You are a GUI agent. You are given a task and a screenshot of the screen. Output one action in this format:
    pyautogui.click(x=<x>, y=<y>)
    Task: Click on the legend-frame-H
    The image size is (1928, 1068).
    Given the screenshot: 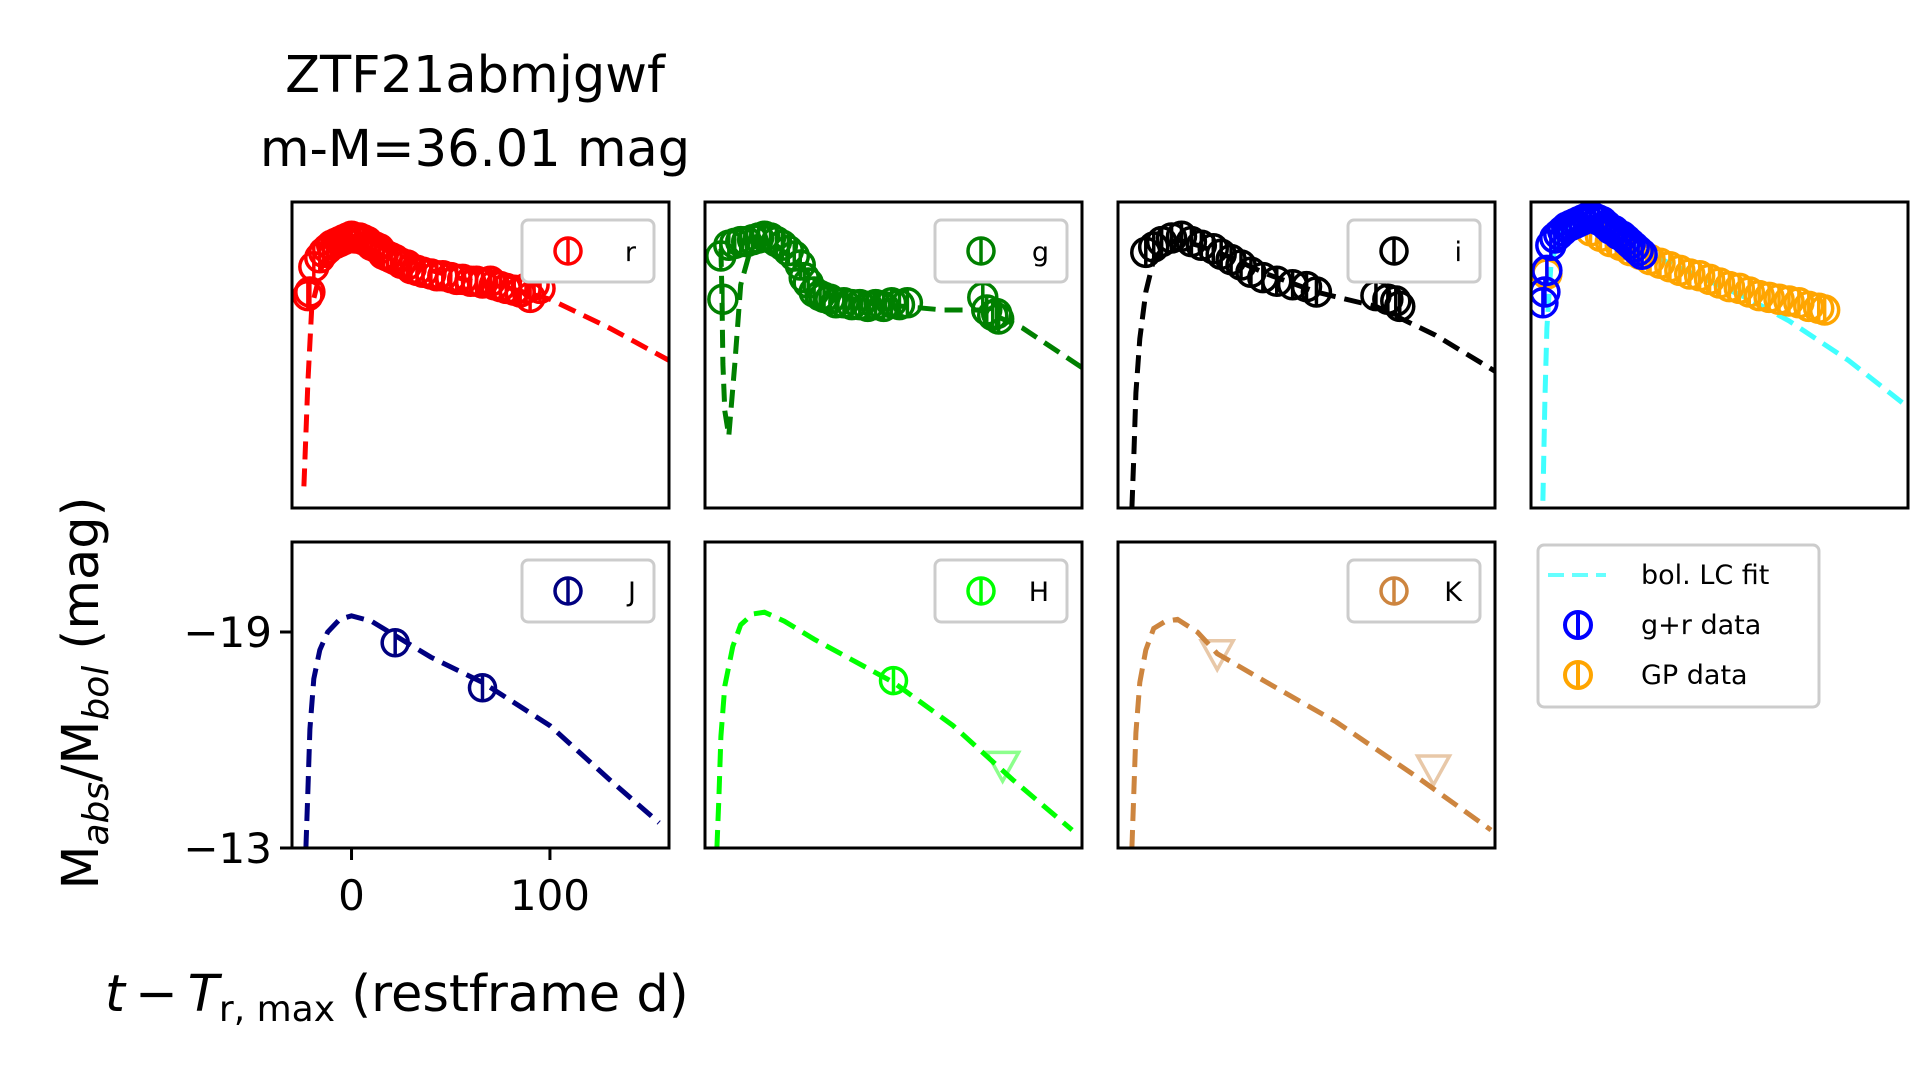 What is the action you would take?
    pyautogui.click(x=1001, y=591)
    